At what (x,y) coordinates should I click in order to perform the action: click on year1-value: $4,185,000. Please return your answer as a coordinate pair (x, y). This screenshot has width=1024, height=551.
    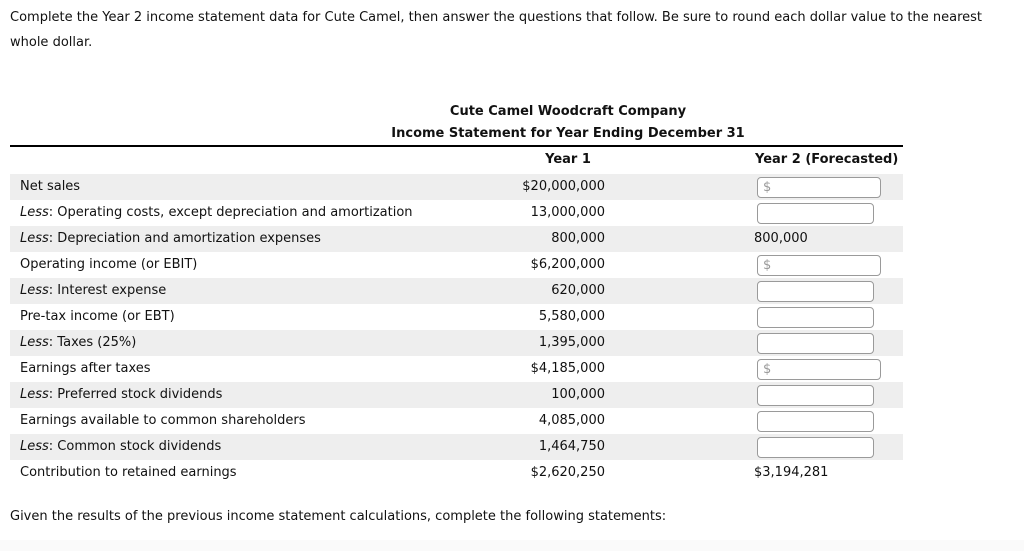
    Looking at the image, I should click on (567, 368).